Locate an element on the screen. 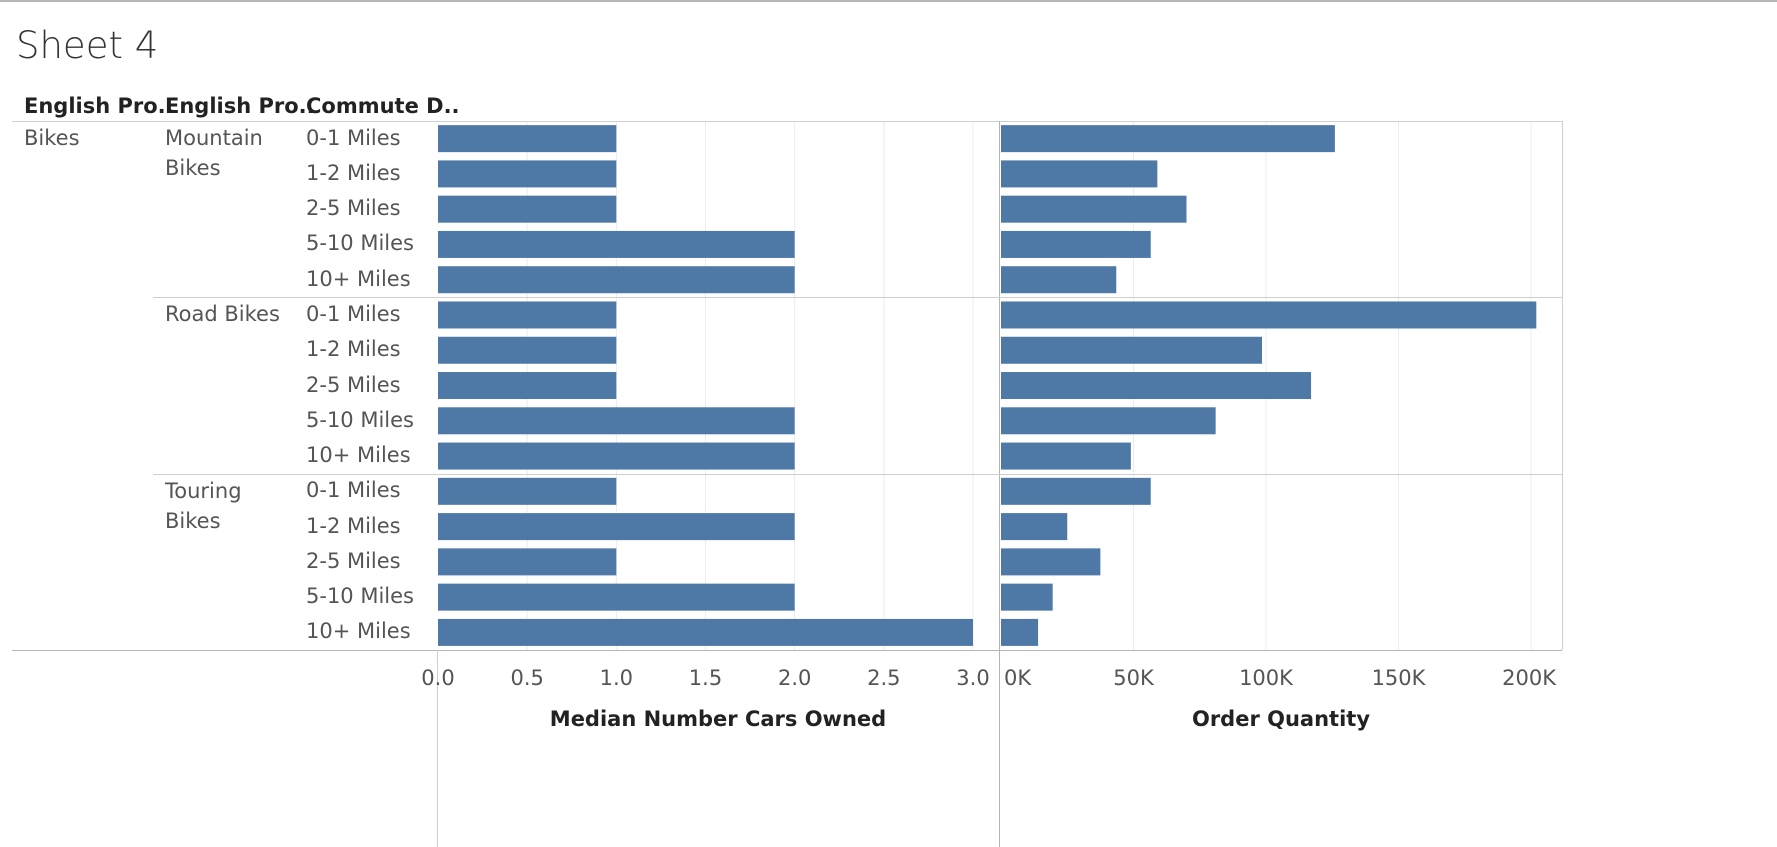 This screenshot has height=847, width=1777. header-product-subcategory: English Pro.. is located at coordinates (240, 106).